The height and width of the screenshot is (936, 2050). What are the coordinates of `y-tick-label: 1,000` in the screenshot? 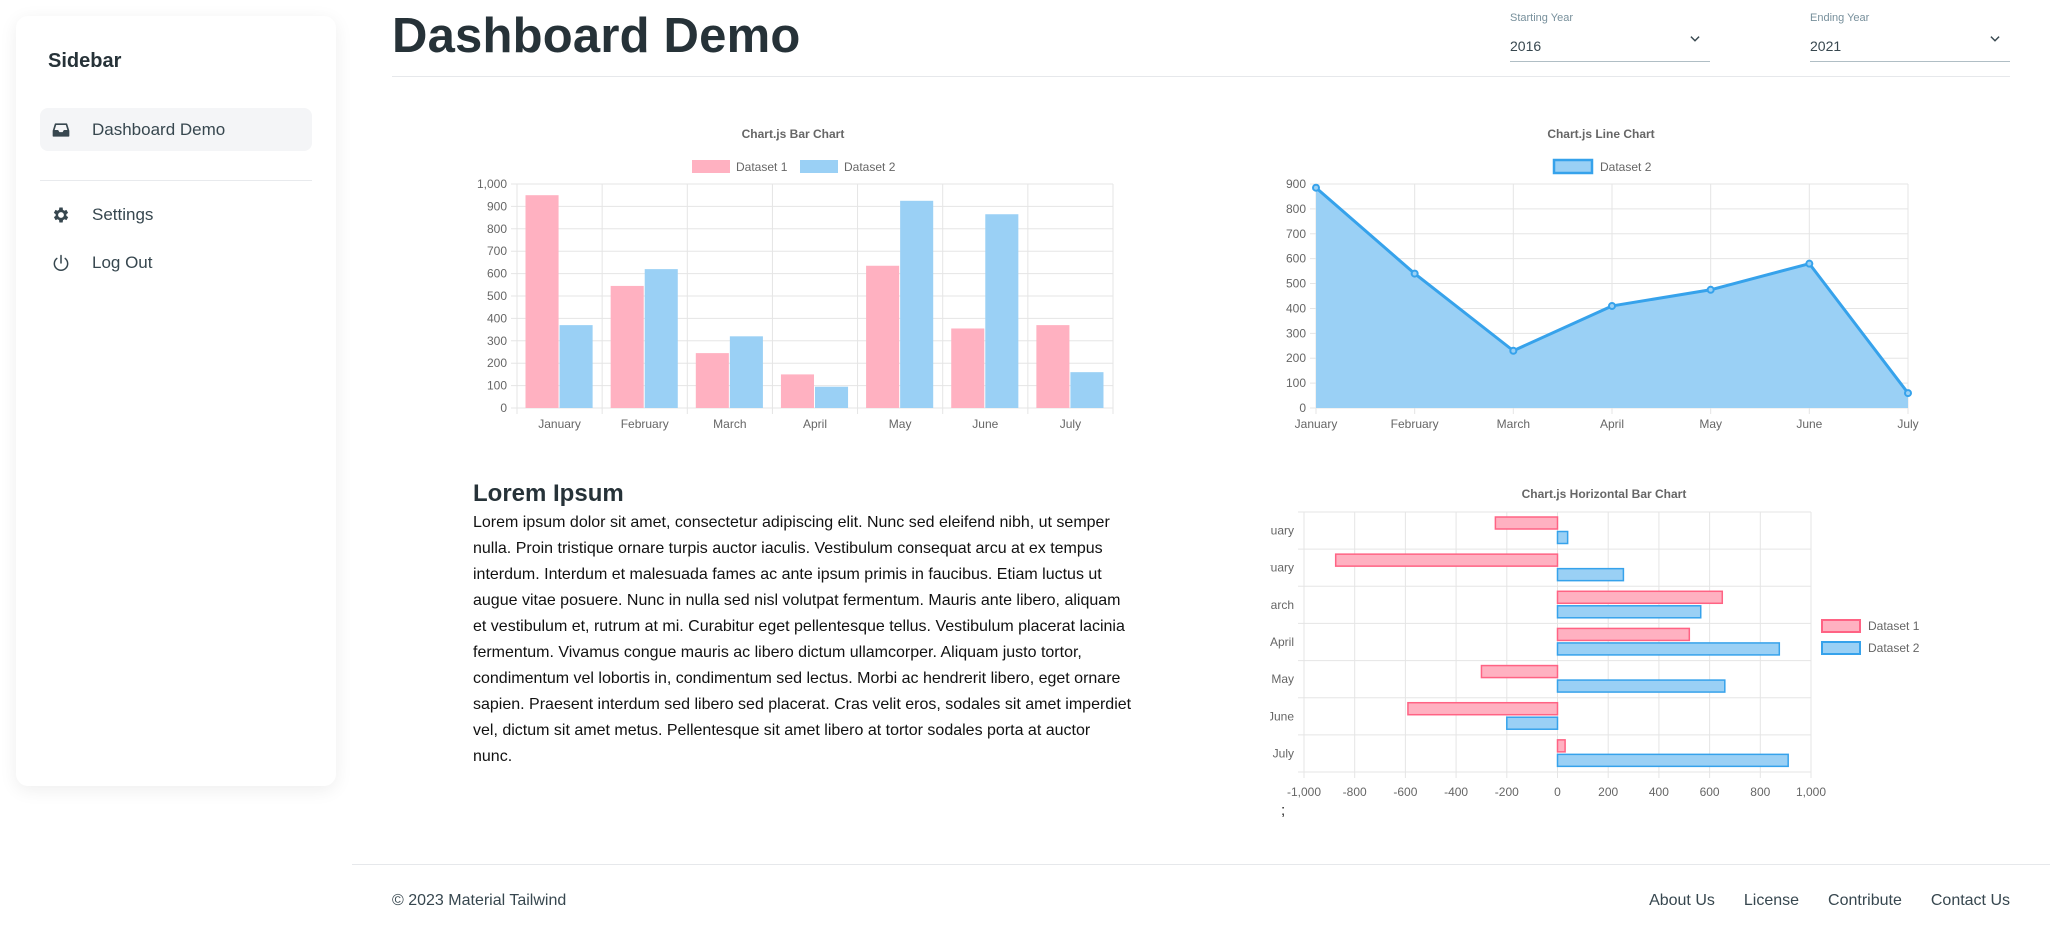 It's located at (492, 184).